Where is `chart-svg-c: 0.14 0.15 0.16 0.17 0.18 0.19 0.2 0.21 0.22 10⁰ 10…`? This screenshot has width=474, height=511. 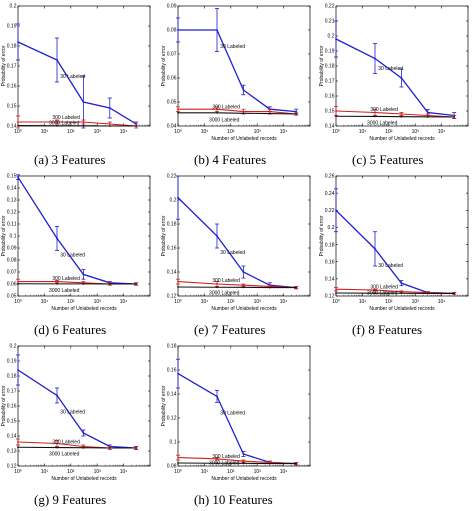
chart-svg-c: 0.14 0.15 0.16 0.17 0.18 0.19 0.2 0.21 0.22 10⁰ 10… is located at coordinates (394, 73).